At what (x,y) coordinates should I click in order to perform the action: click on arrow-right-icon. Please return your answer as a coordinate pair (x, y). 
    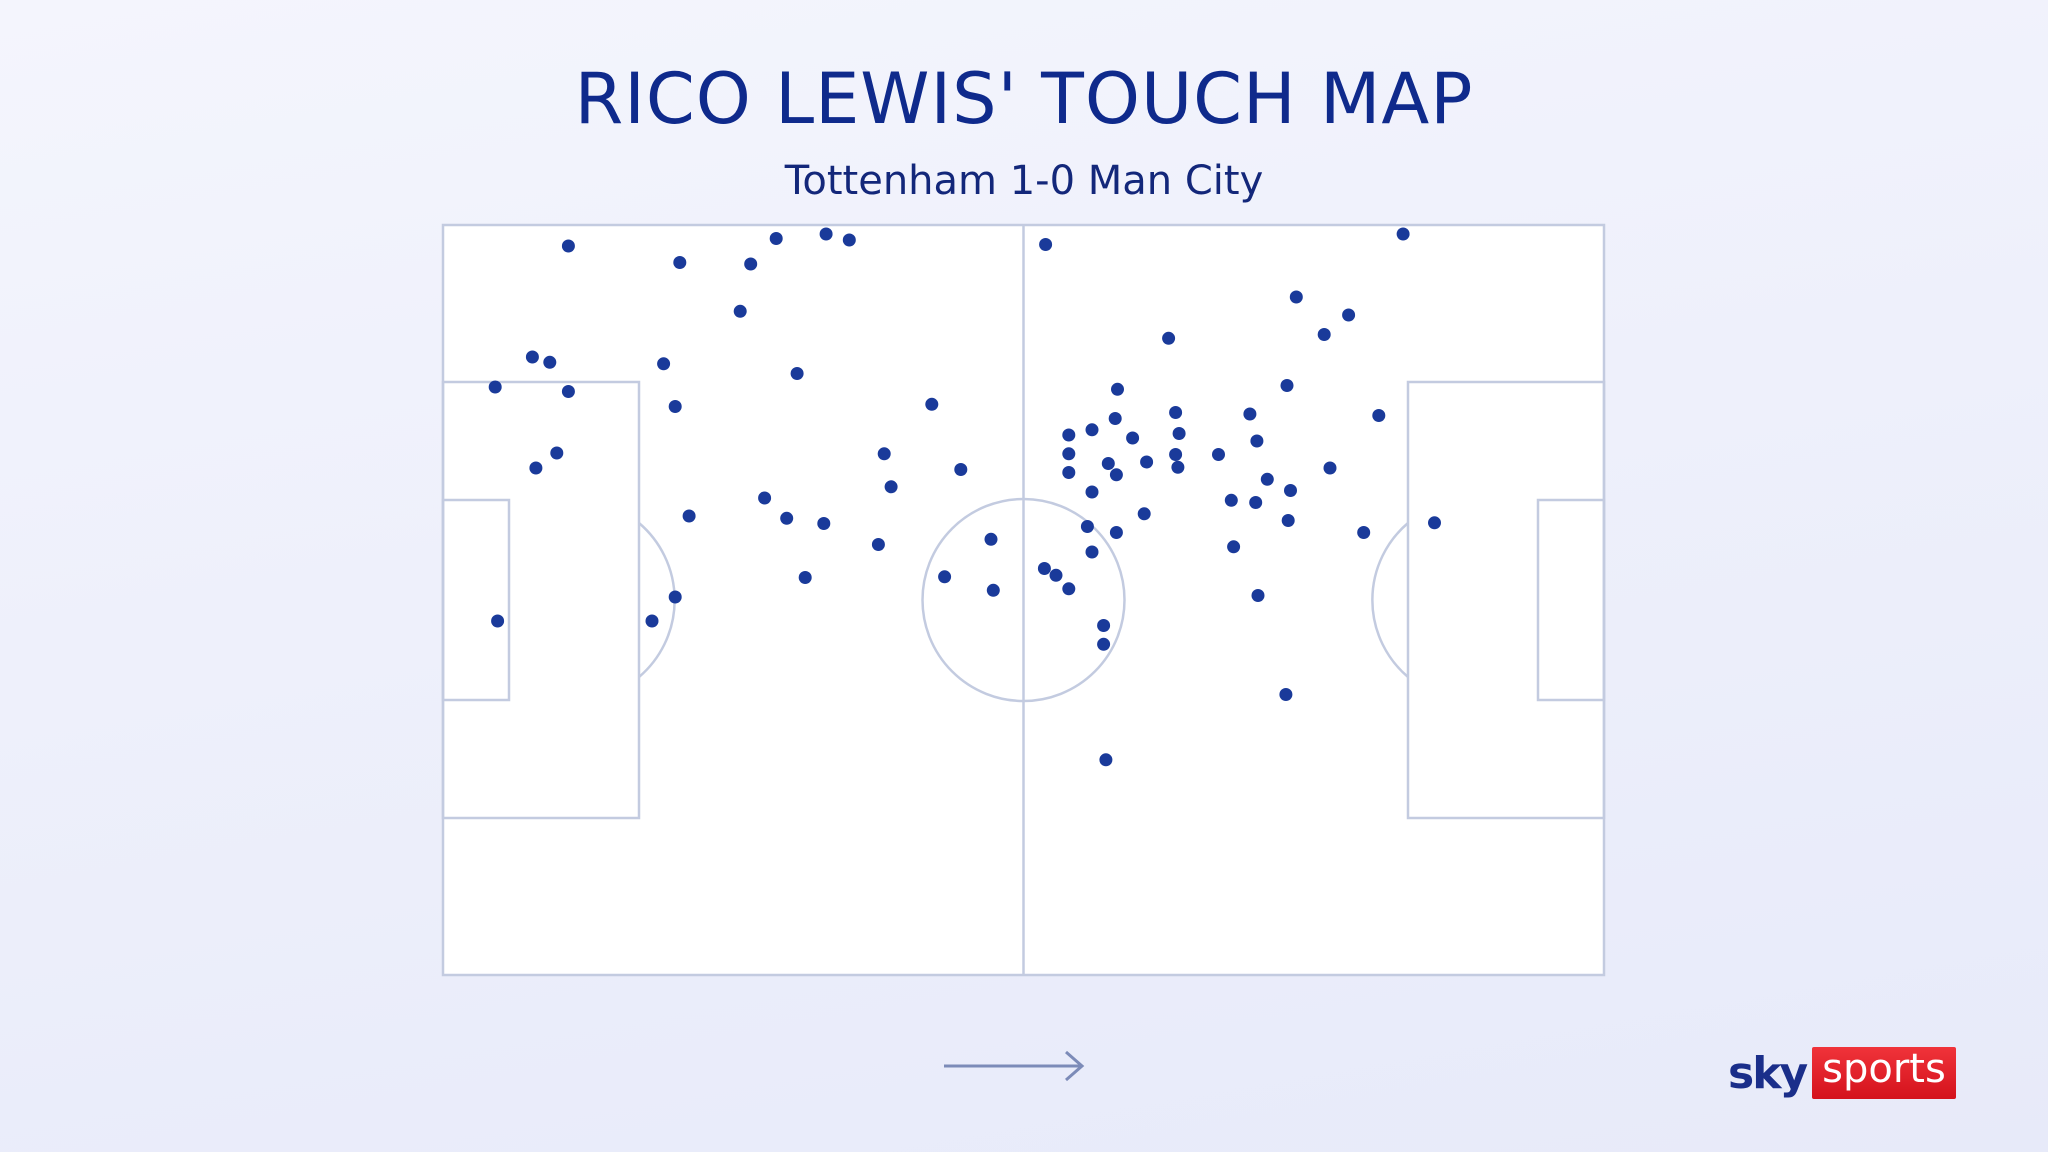
    Looking at the image, I should click on (1014, 1066).